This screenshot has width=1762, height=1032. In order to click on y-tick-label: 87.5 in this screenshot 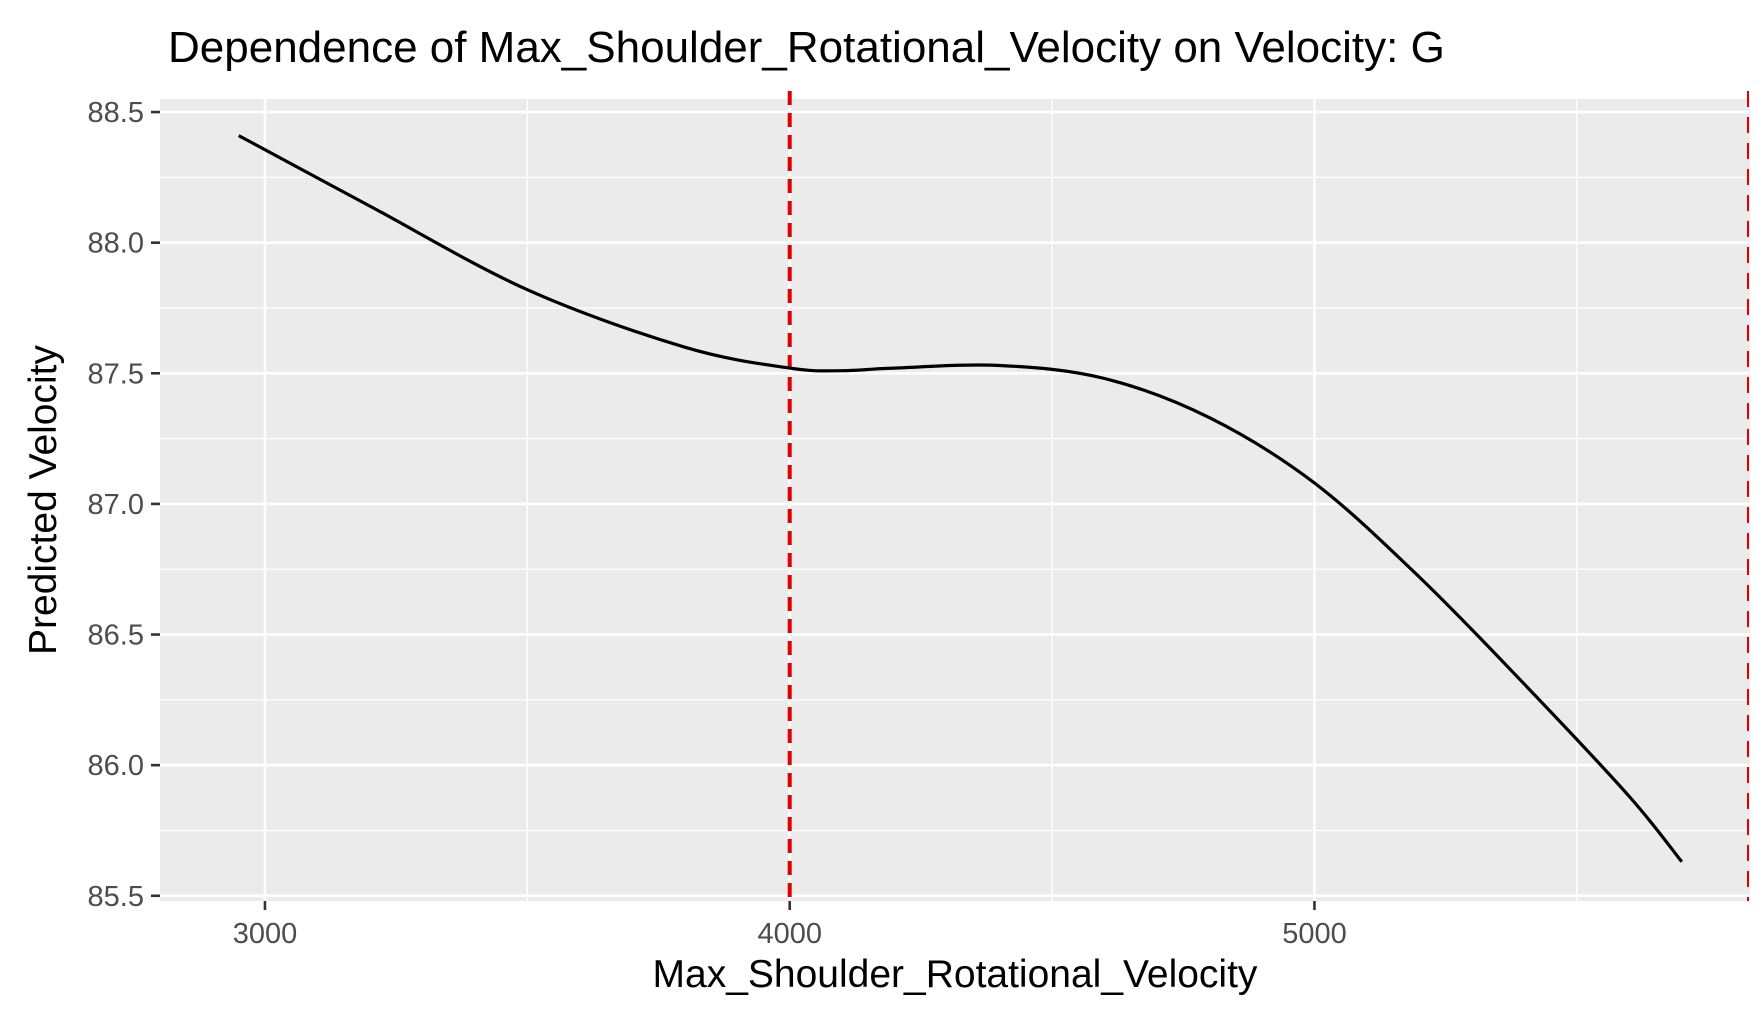, I will do `click(116, 374)`.